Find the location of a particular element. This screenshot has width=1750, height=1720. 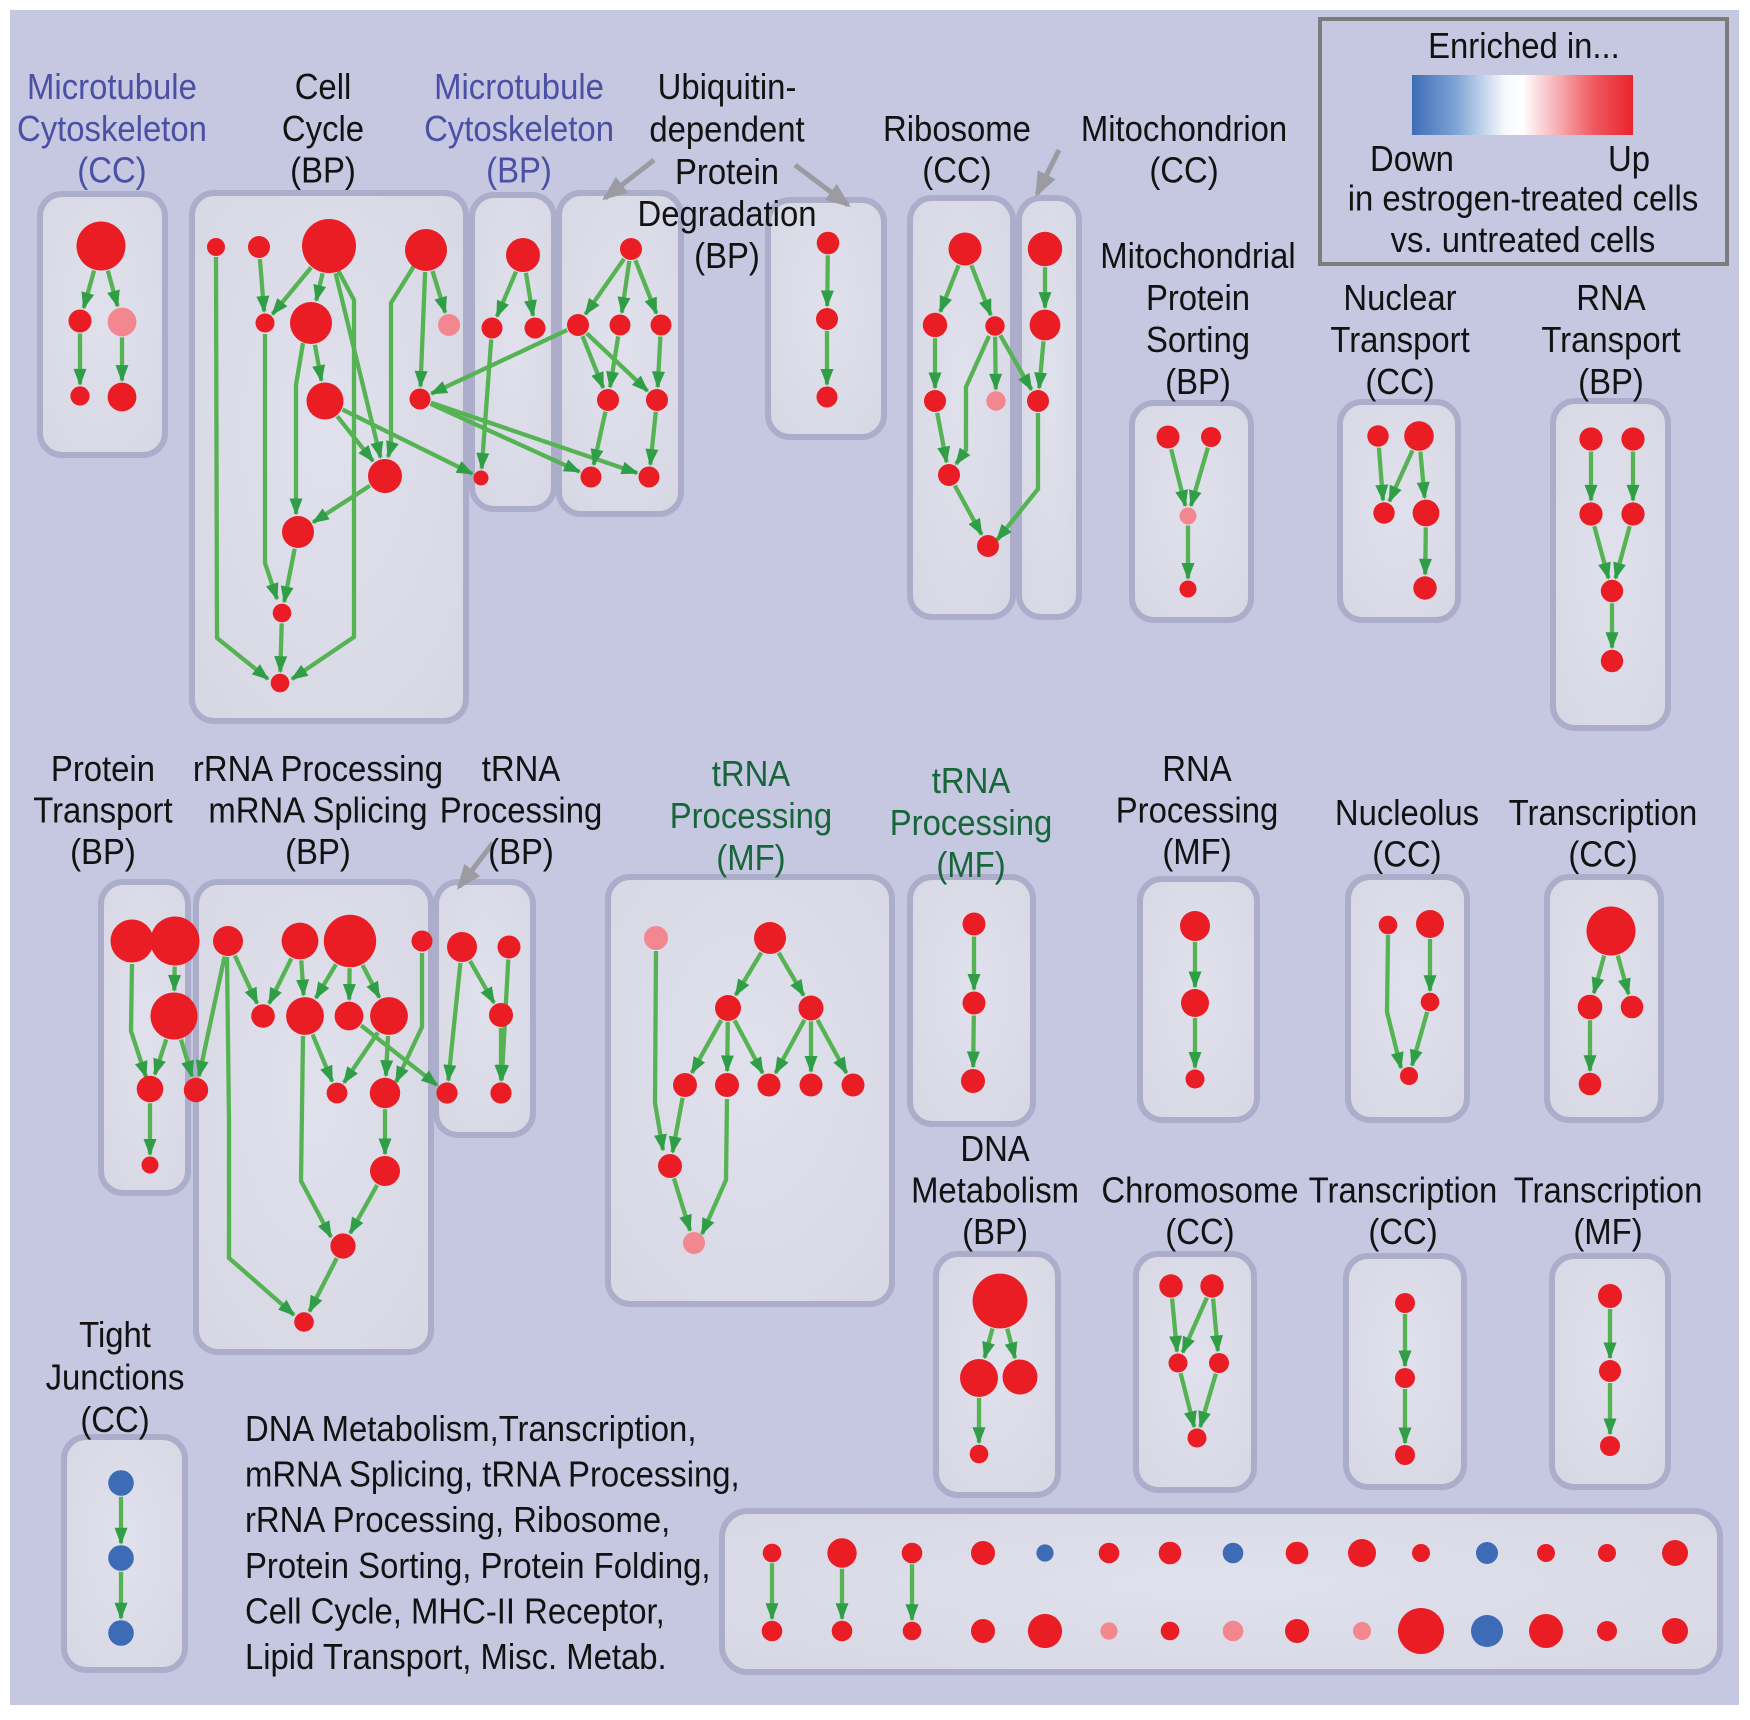

svg-text: Ubiquitin- is located at coordinates (727, 87).